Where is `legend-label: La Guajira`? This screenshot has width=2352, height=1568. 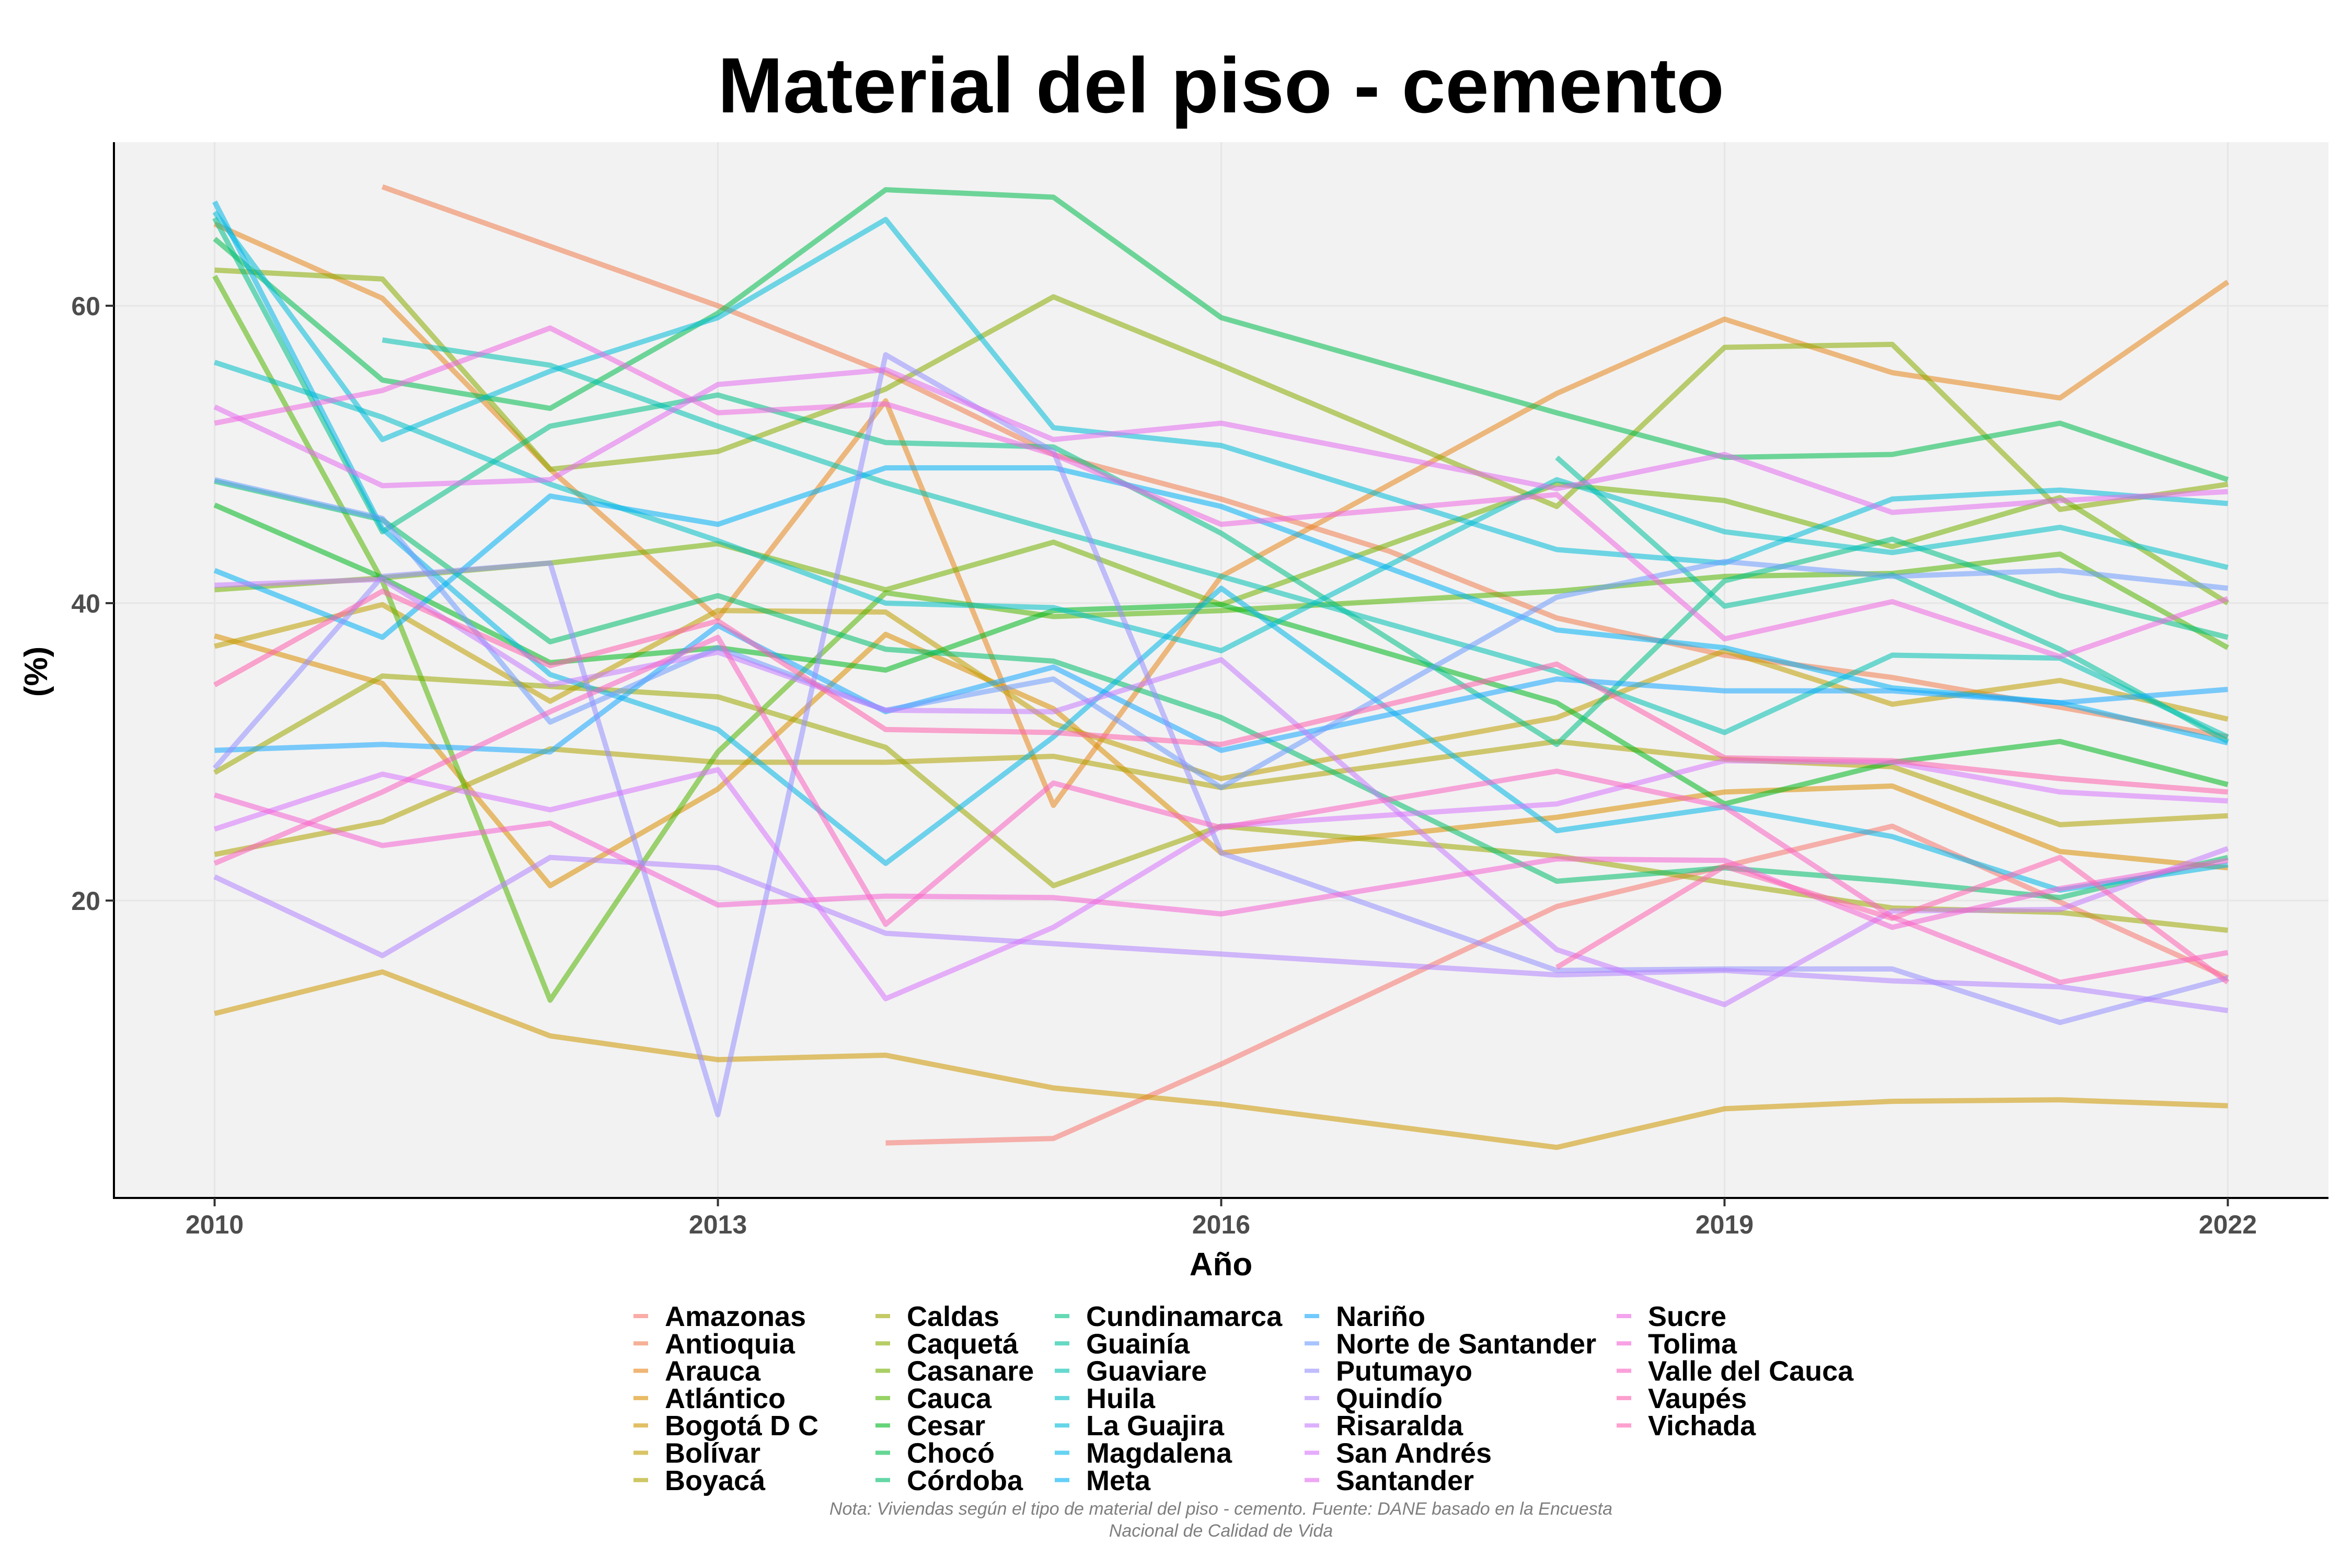
legend-label: La Guajira is located at coordinates (1155, 1426).